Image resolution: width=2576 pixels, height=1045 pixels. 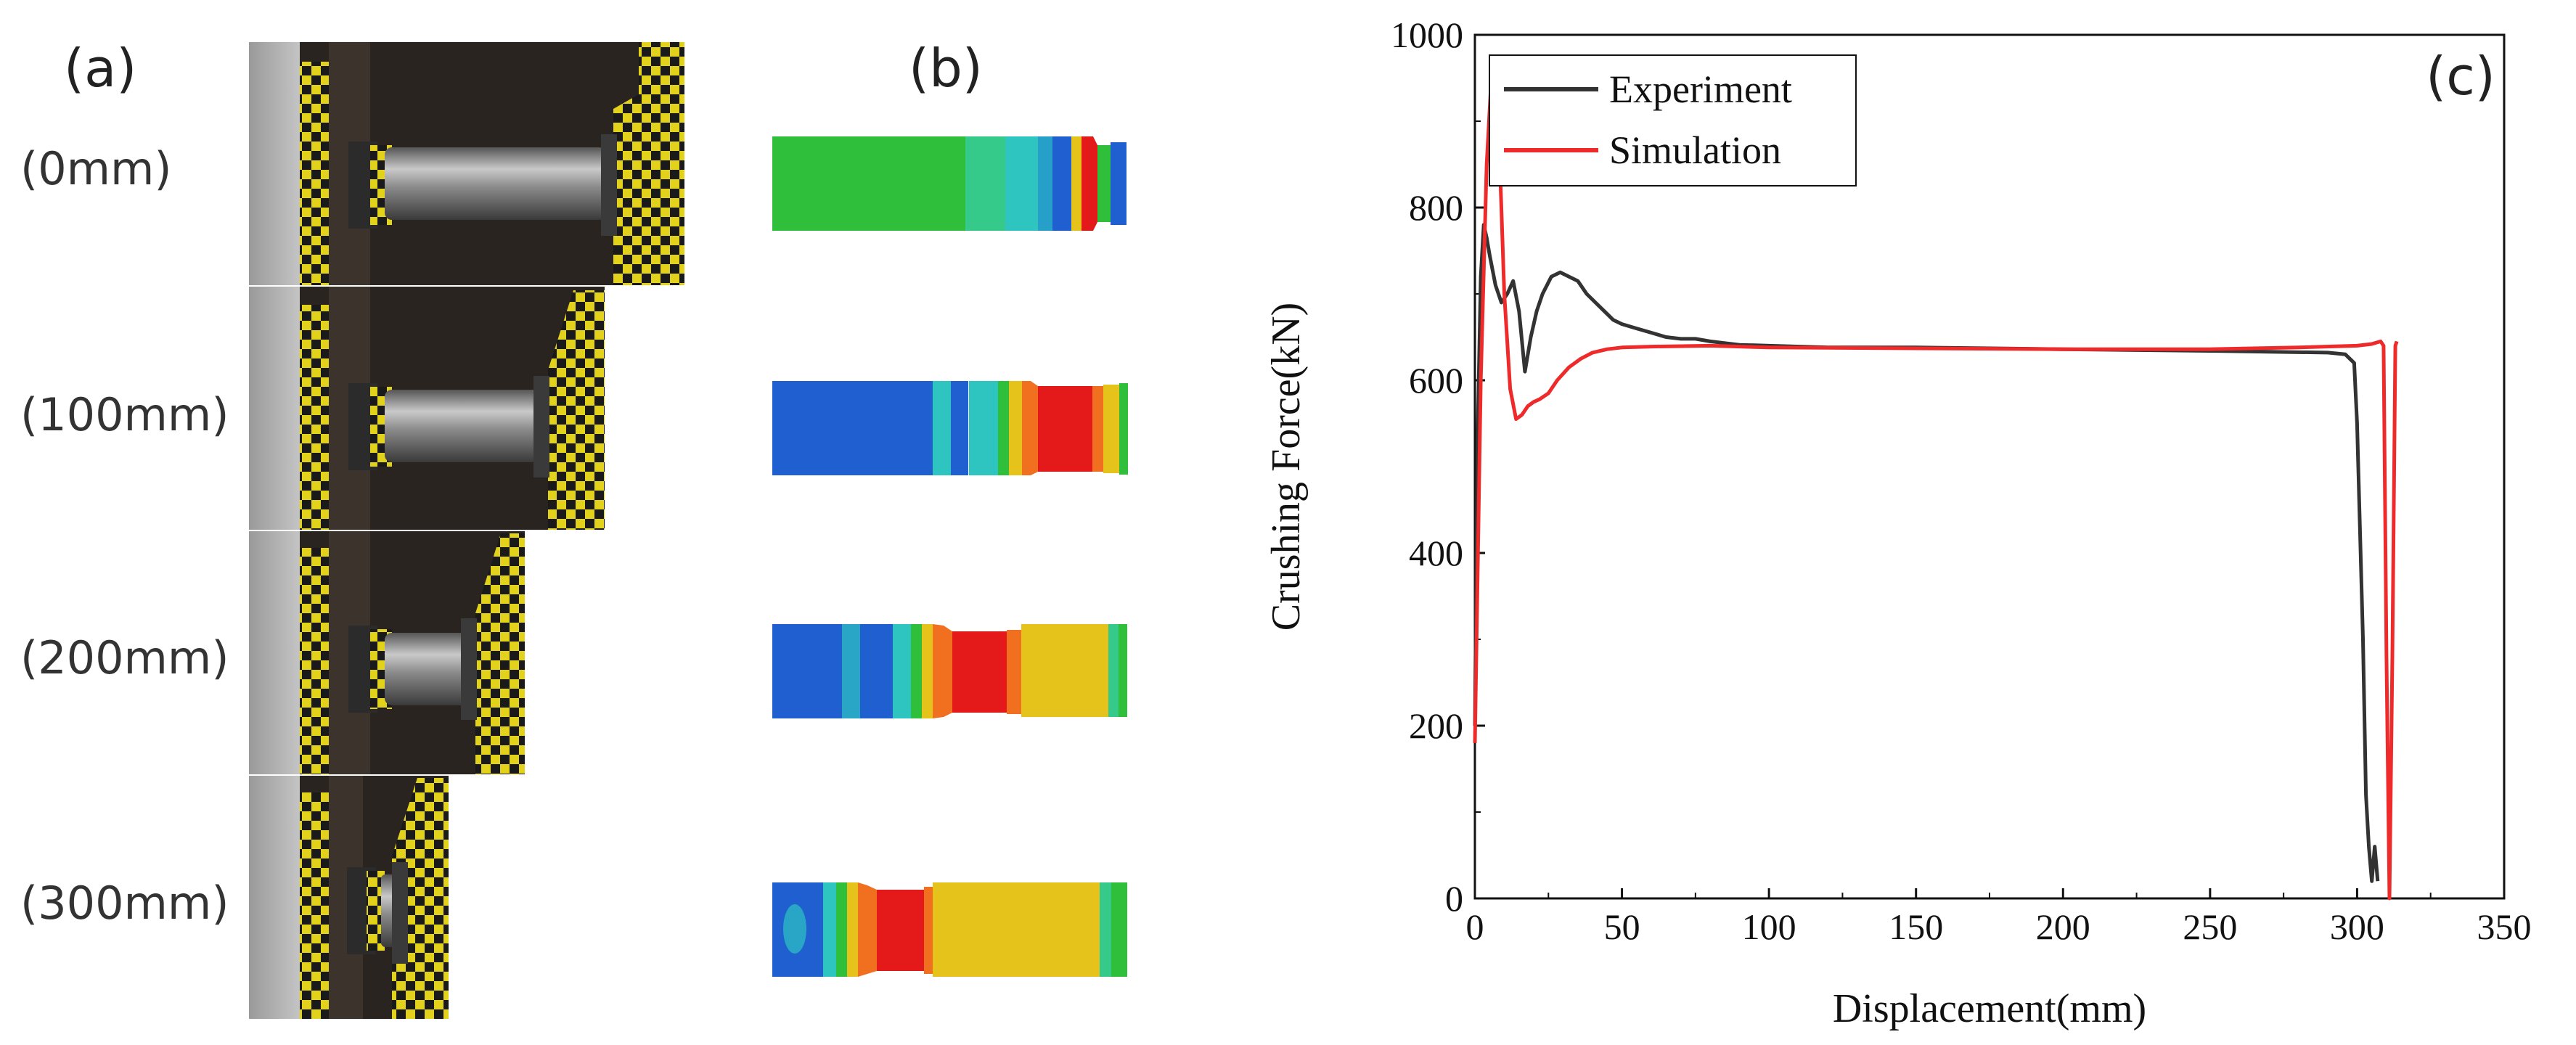 What do you see at coordinates (1990, 1009) in the screenshot?
I see `x-axis-label: Displacement(mm)` at bounding box center [1990, 1009].